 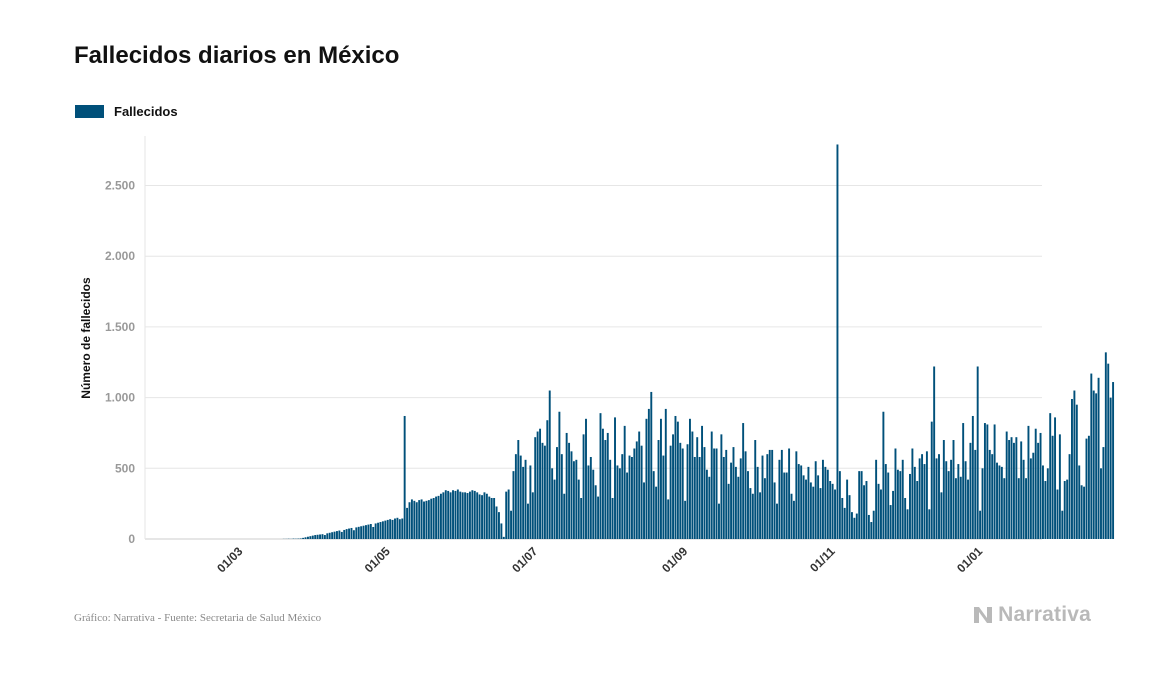 I want to click on legend: Fallecidos, so click(x=126, y=111).